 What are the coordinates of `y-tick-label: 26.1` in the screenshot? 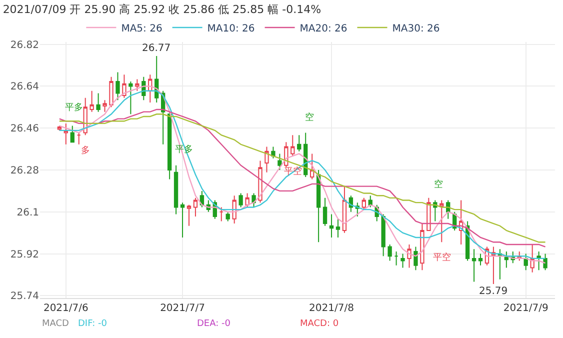 It's located at (27, 212).